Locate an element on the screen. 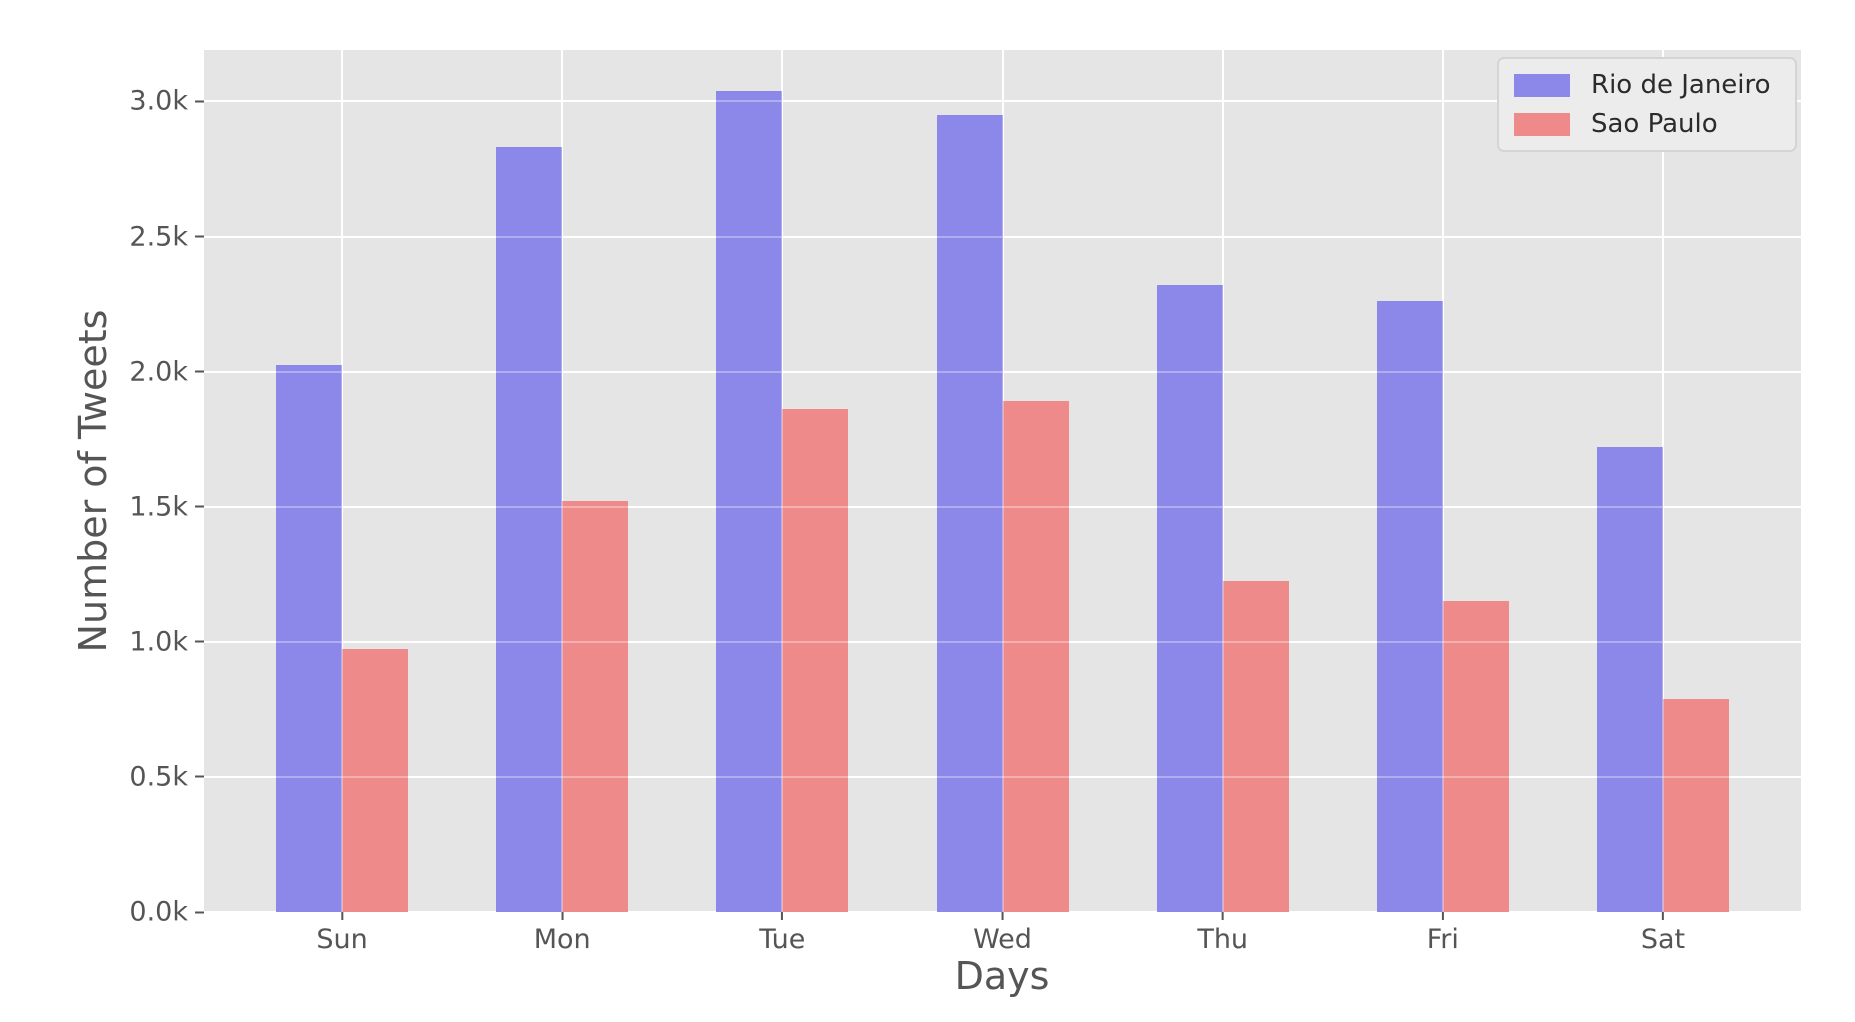 The height and width of the screenshot is (1022, 1855). y-tick-label: 2.0k is located at coordinates (158, 372).